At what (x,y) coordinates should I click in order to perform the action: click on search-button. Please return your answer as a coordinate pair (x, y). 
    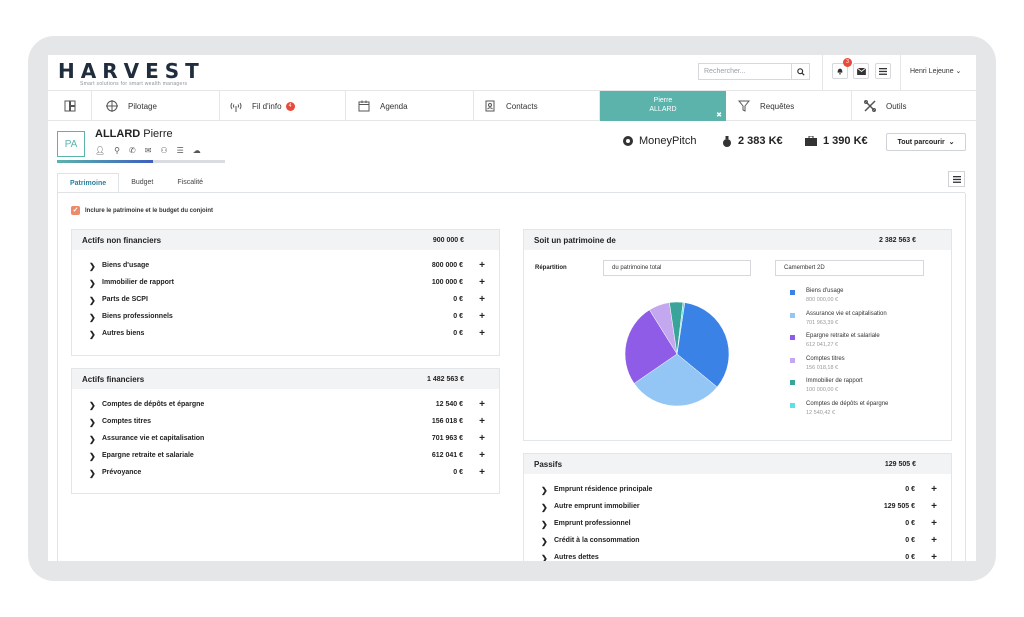
    Looking at the image, I should click on (801, 71).